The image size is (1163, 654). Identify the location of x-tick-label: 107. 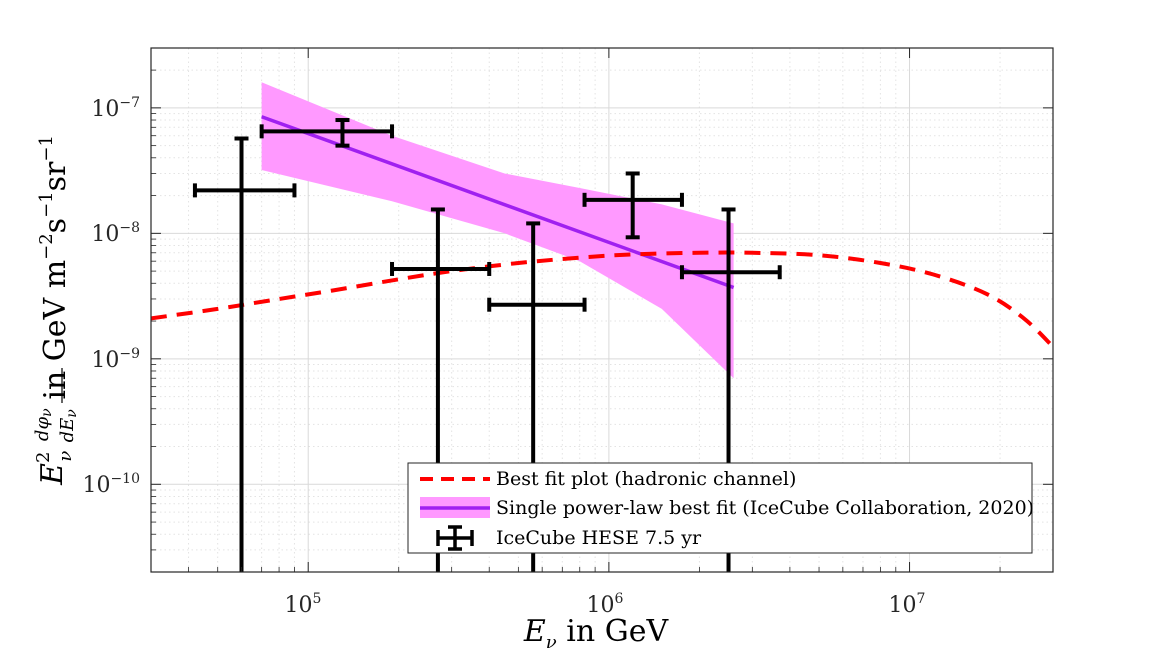
(907, 604).